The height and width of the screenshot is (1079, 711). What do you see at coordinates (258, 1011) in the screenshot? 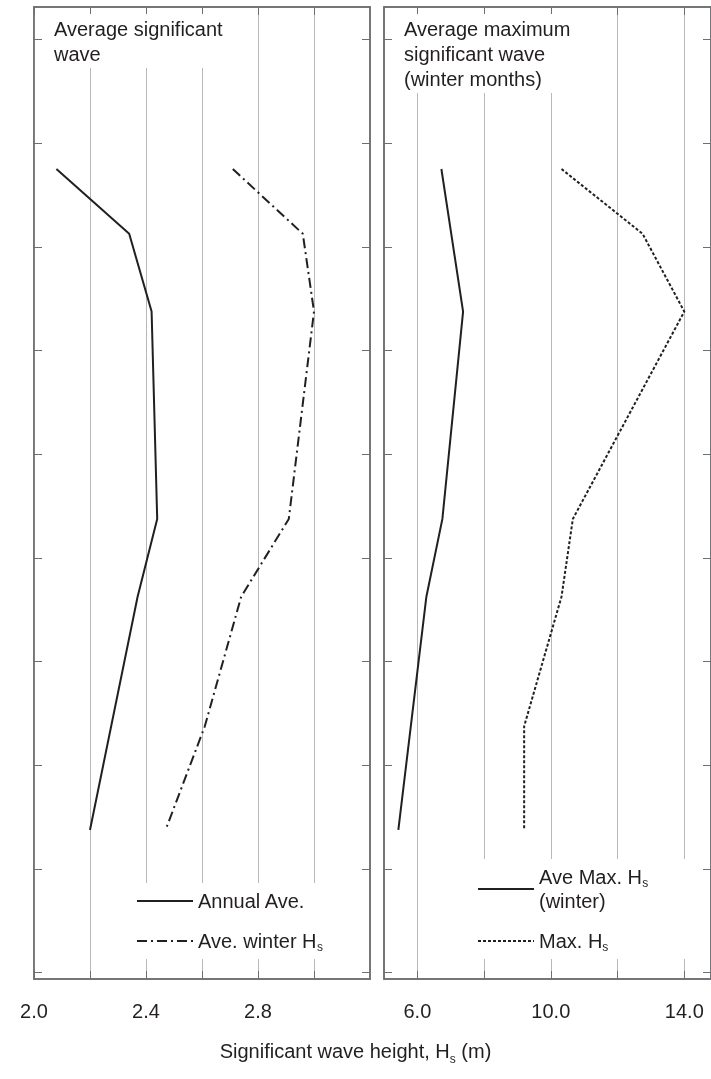
I see `x-tick-label: 2.8` at bounding box center [258, 1011].